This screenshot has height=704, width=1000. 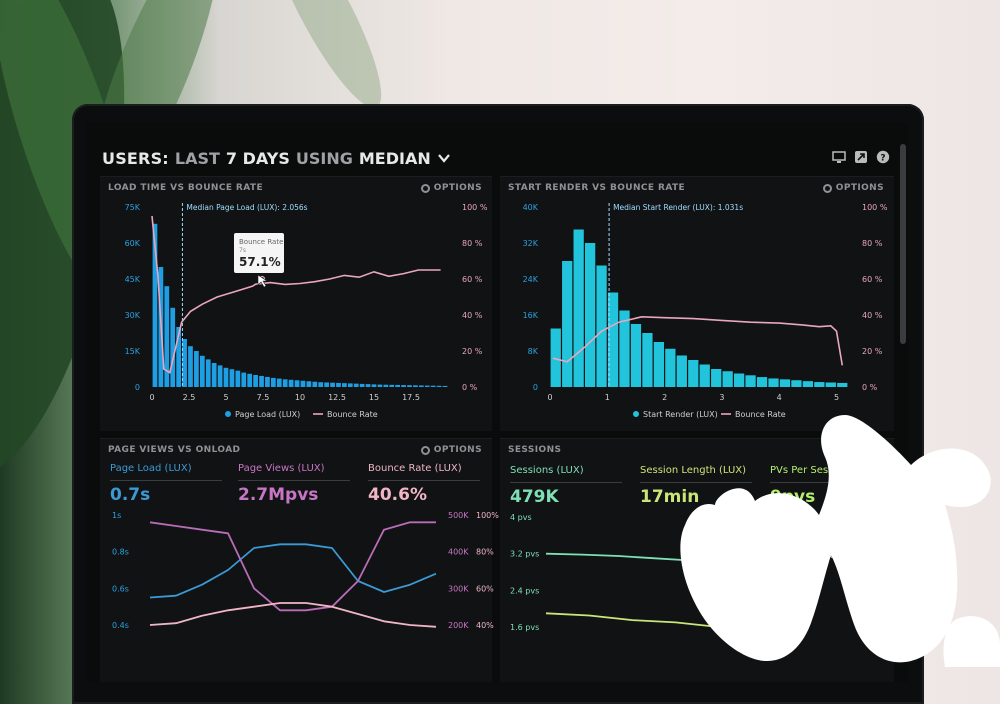 What do you see at coordinates (267, 414) in the screenshot?
I see `legend-label: Page Load (LUX)` at bounding box center [267, 414].